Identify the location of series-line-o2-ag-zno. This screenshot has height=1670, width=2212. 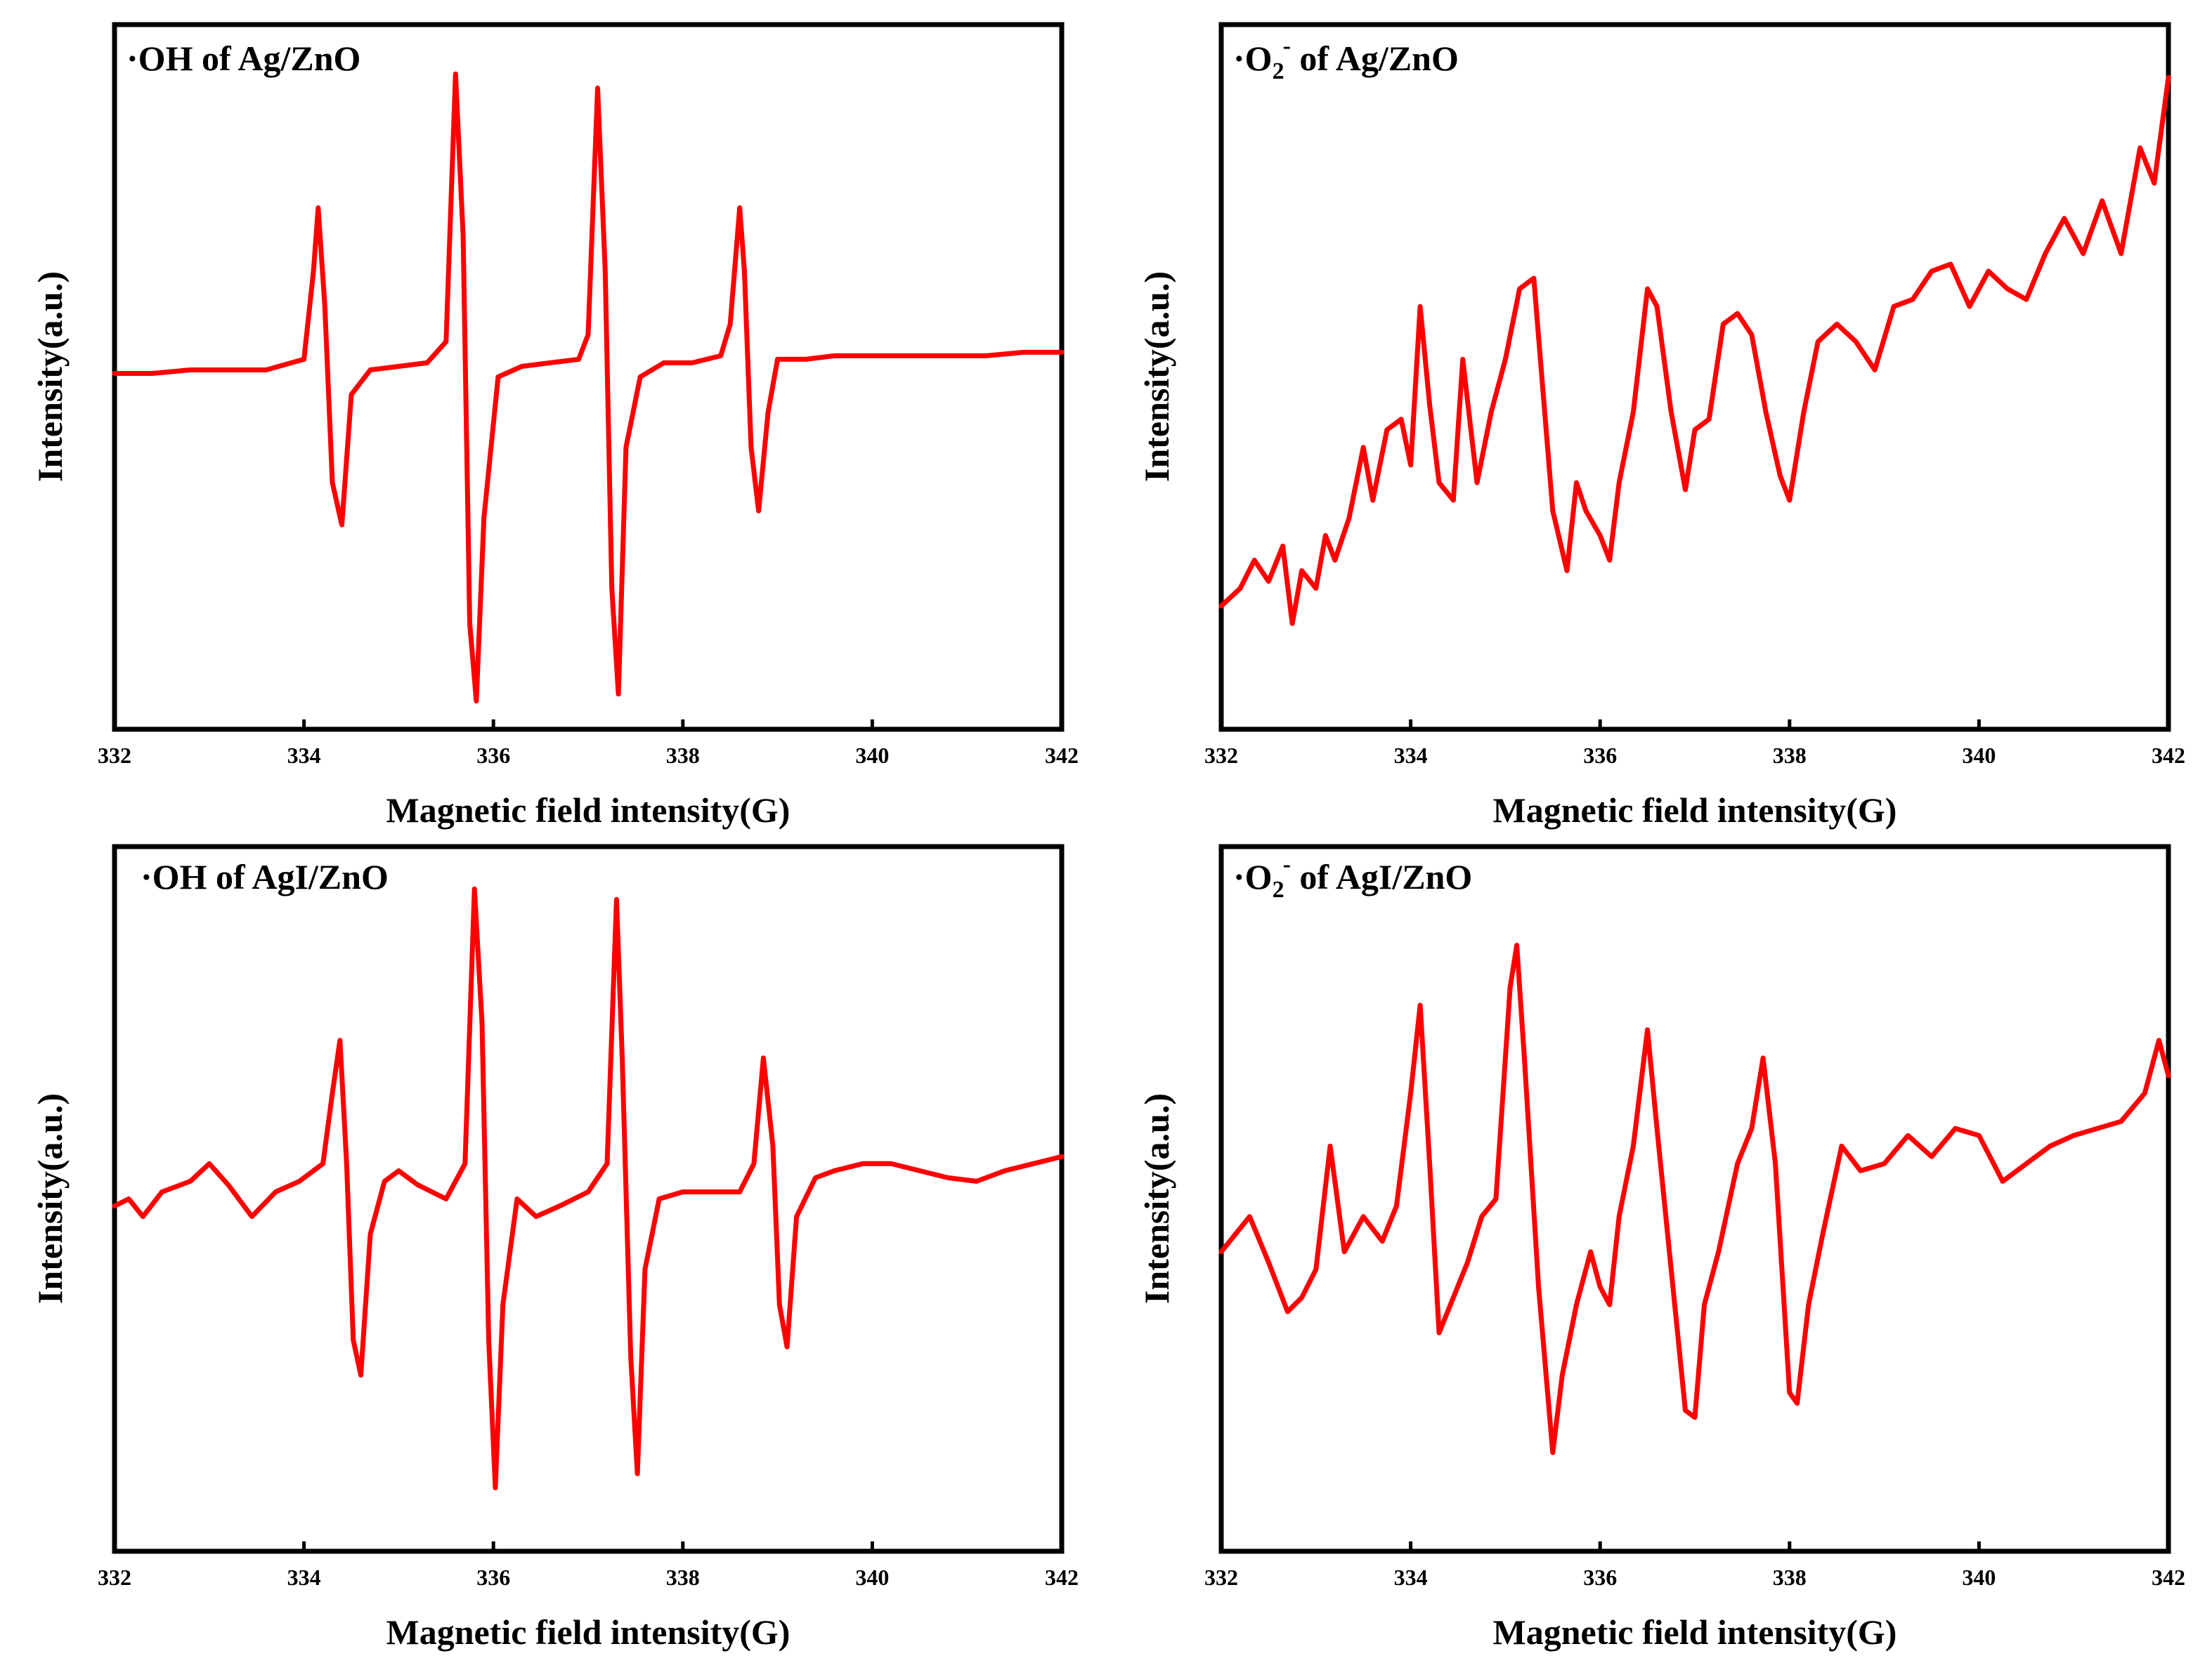
(1694, 350).